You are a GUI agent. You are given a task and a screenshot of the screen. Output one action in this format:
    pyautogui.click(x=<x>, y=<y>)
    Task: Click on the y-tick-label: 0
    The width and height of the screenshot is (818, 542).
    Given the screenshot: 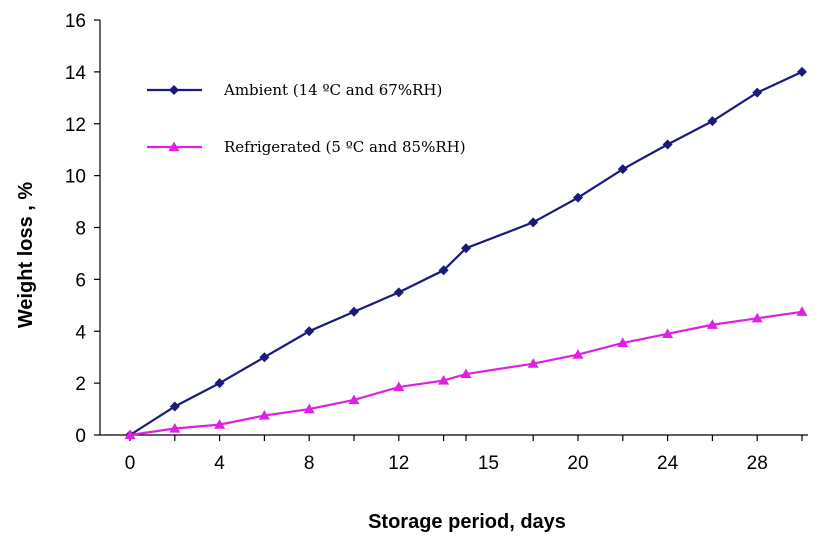 What is the action you would take?
    pyautogui.click(x=80, y=436)
    